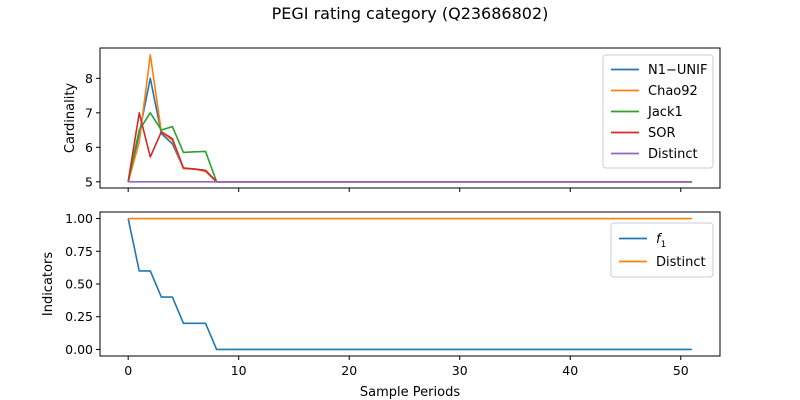  I want to click on y-tick-label: 8, so click(89, 78).